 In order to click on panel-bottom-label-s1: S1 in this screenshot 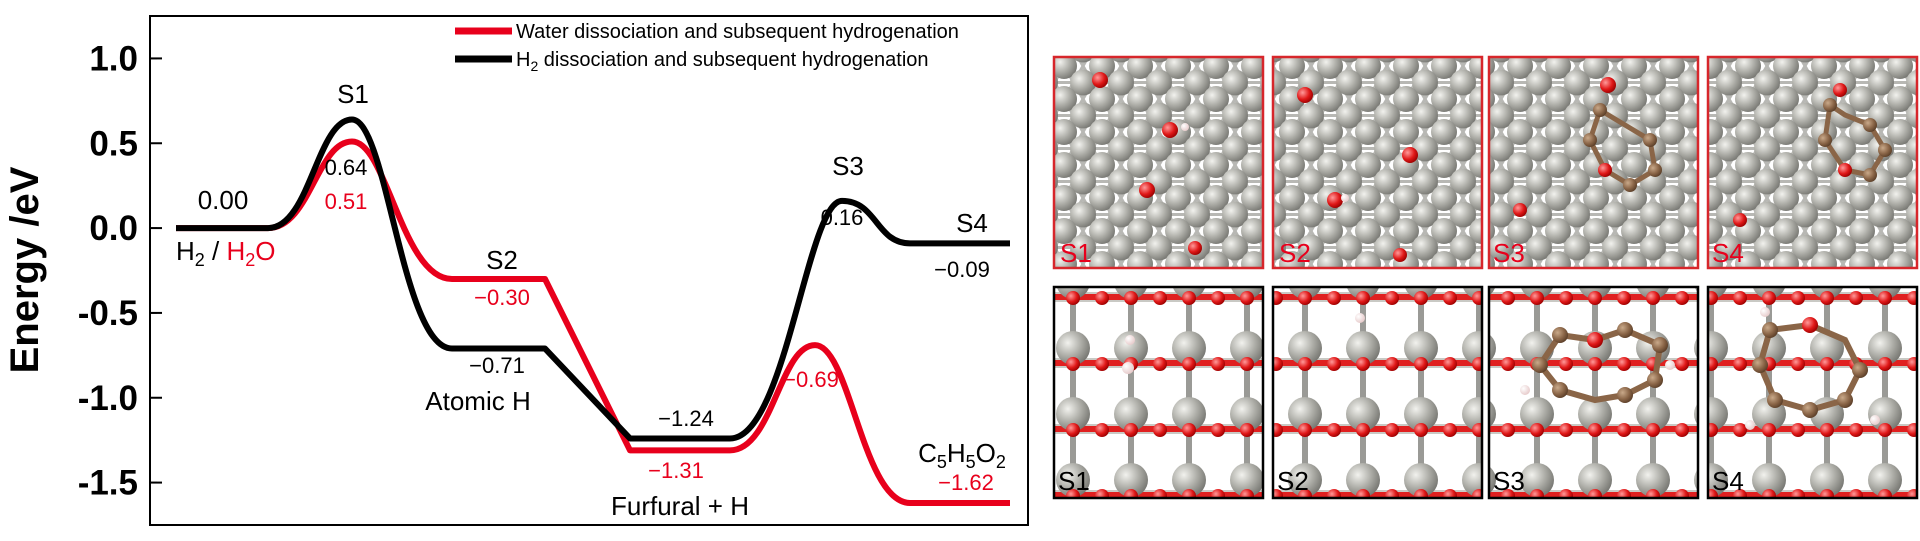, I will do `click(1074, 481)`.